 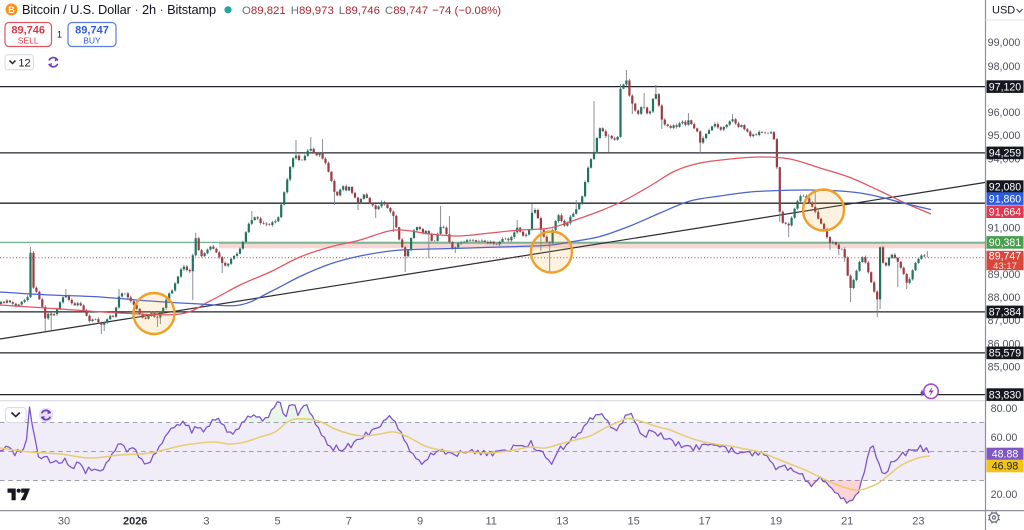 I want to click on svg-text: 60.00, so click(x=1004, y=438).